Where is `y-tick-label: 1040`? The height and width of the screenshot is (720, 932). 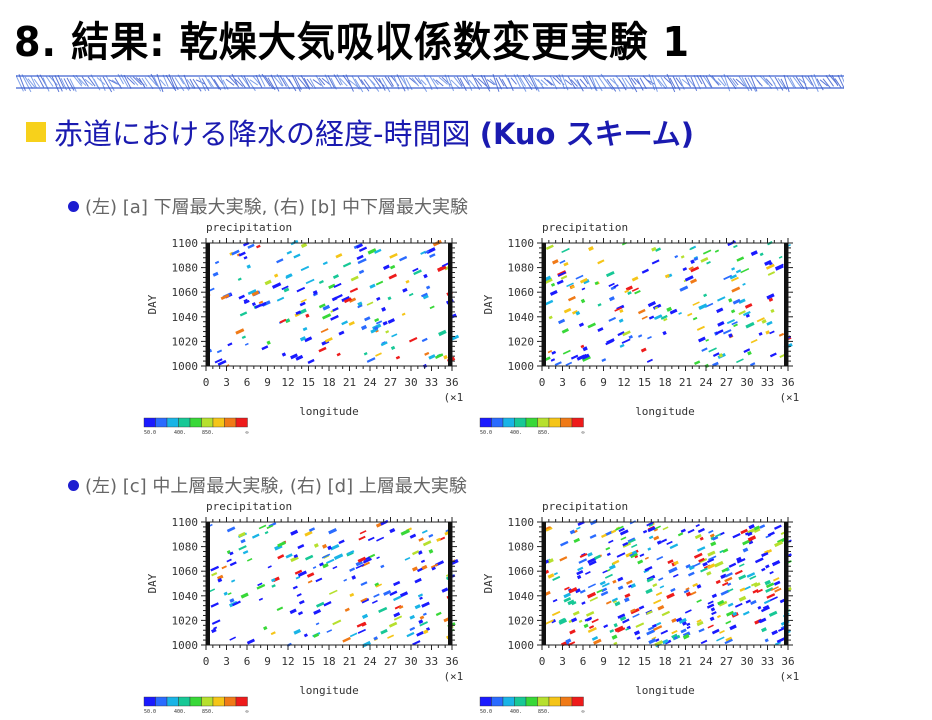
y-tick-label: 1040 is located at coordinates (185, 596).